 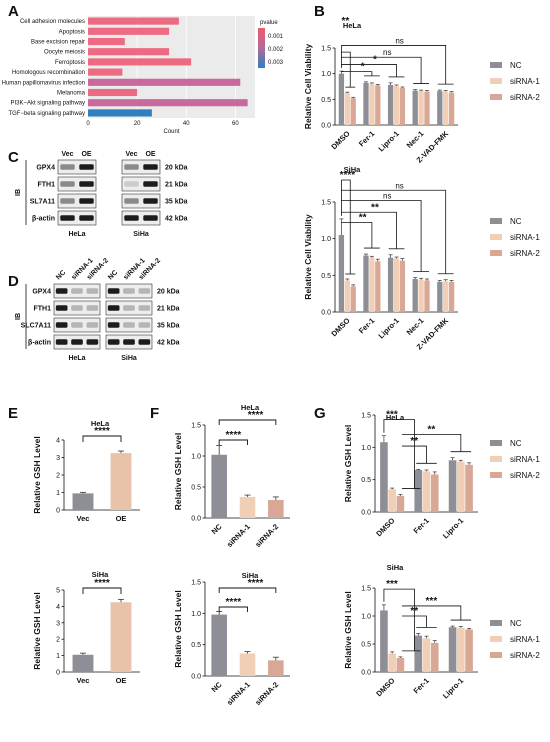 What do you see at coordinates (186, 124) in the screenshot?
I see `x-tick-label: 40` at bounding box center [186, 124].